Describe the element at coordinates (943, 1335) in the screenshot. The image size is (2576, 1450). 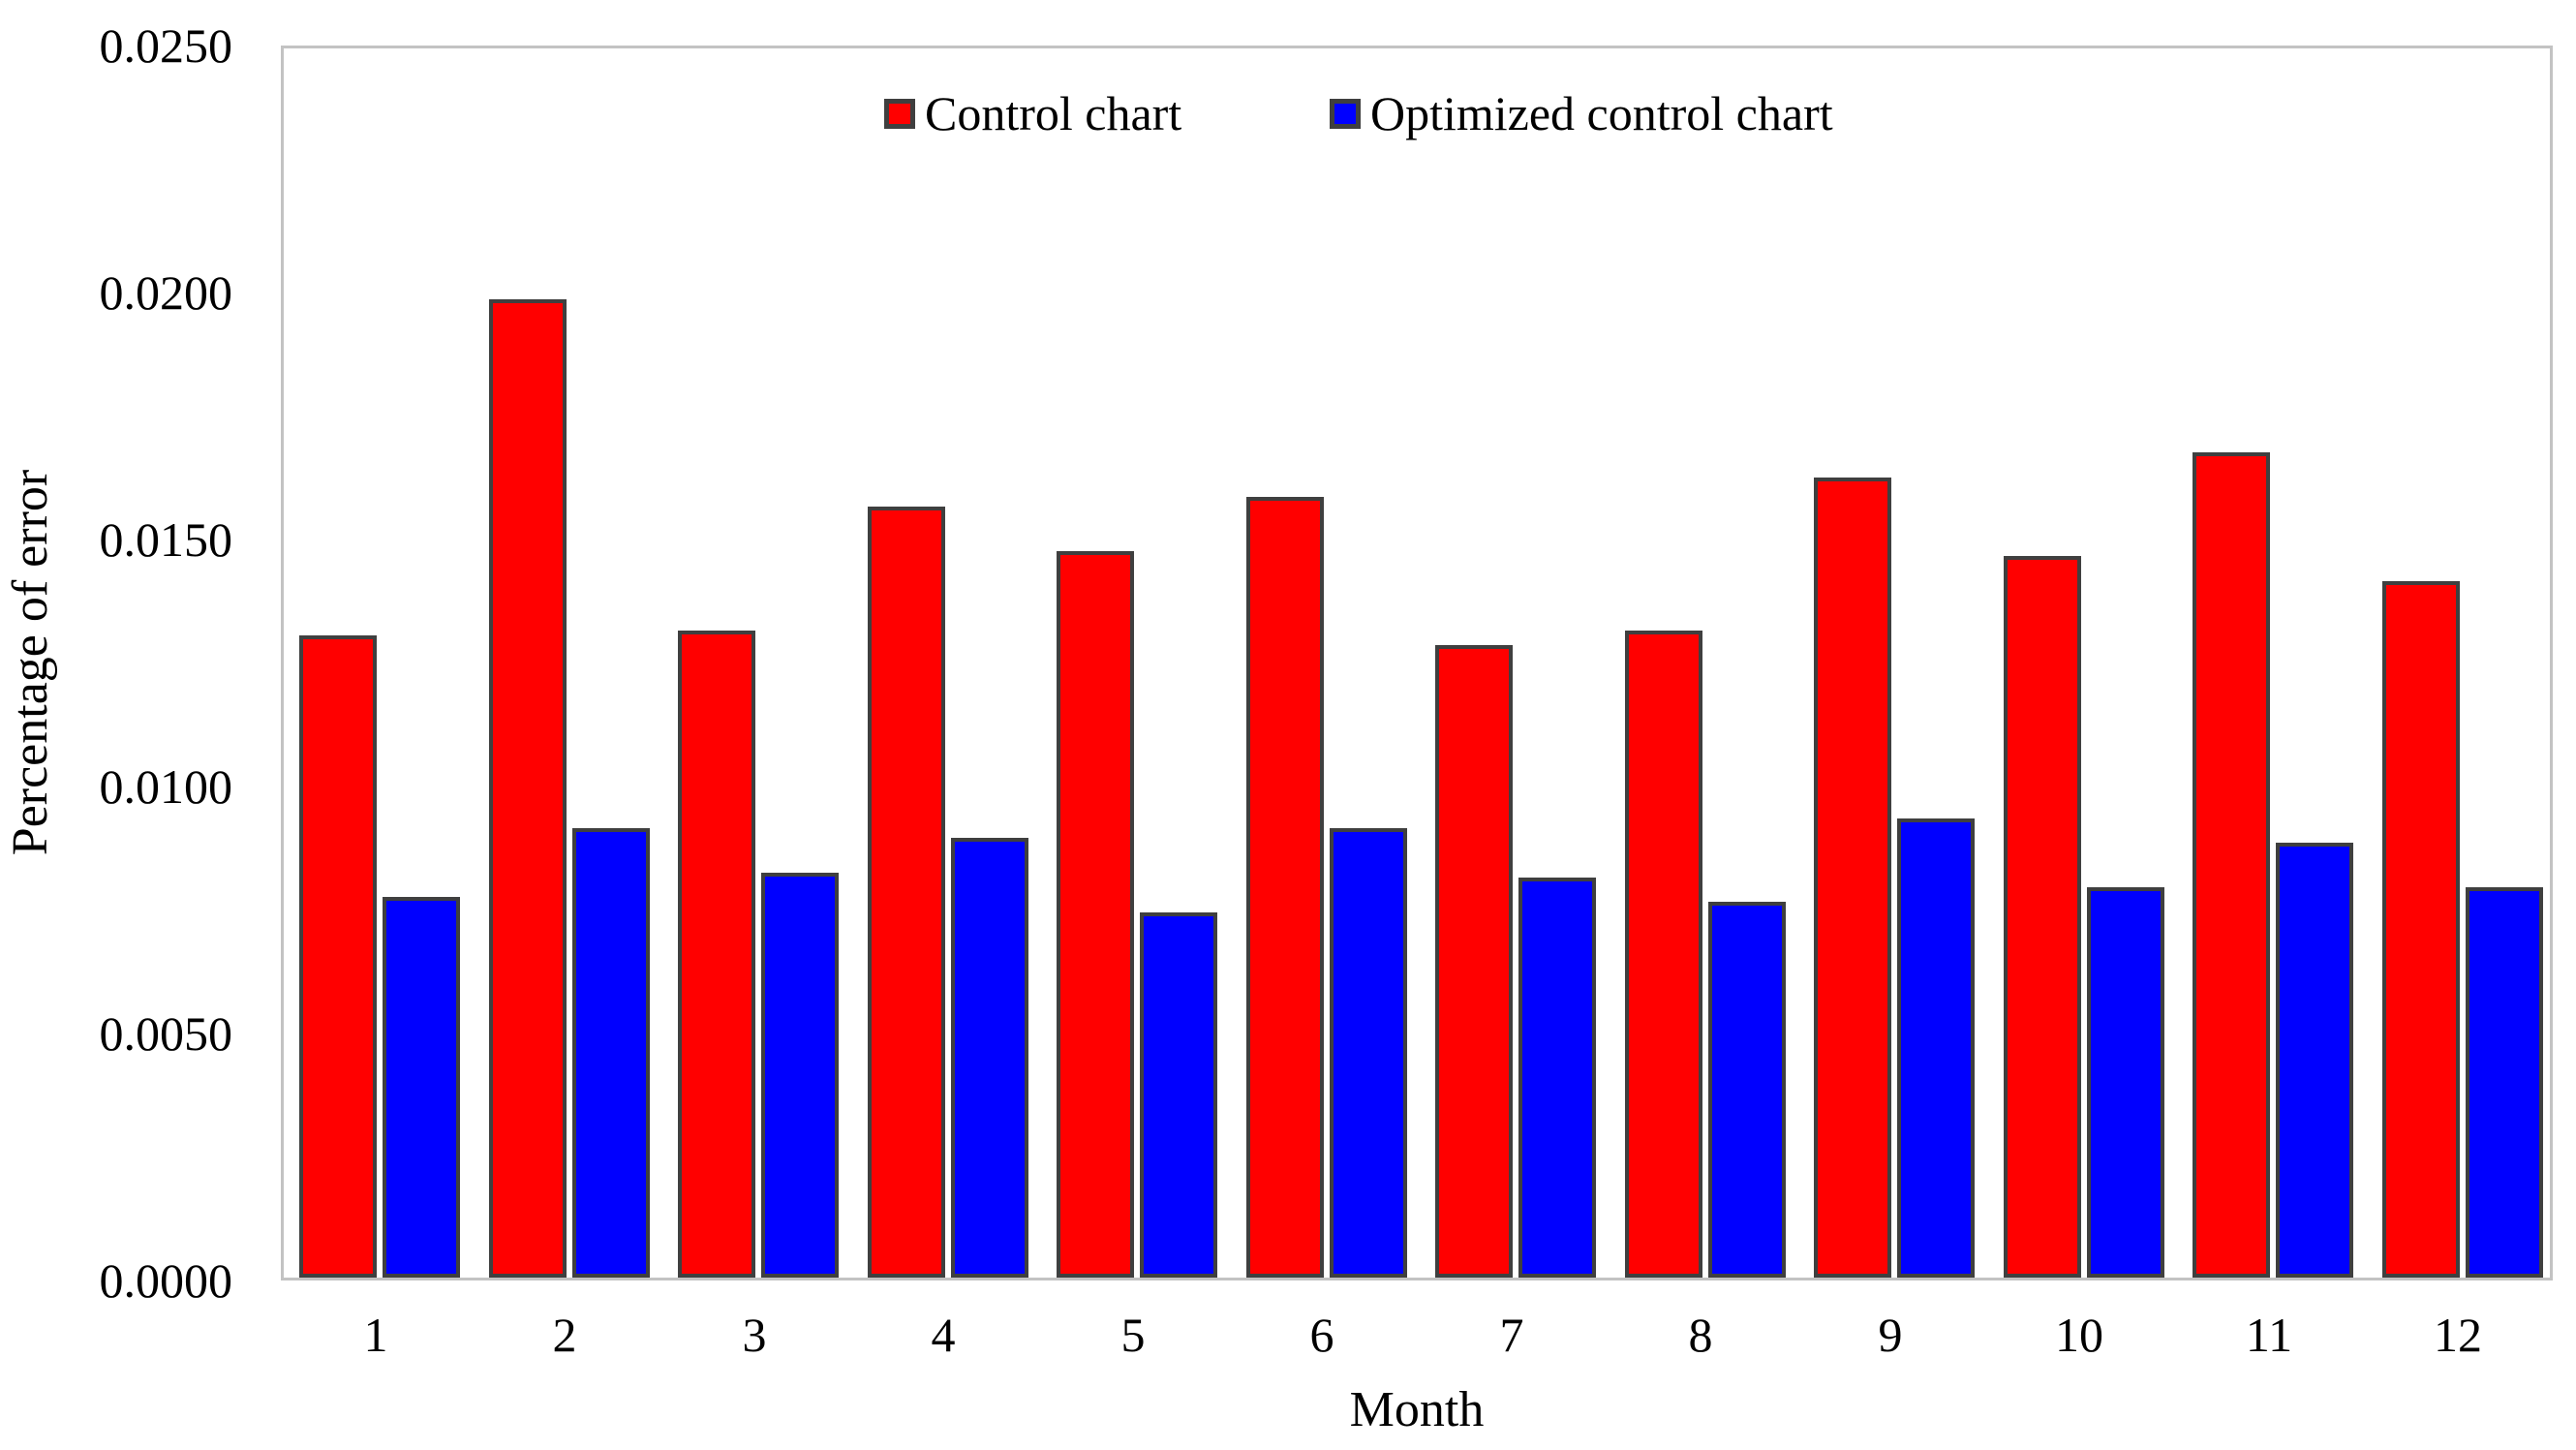
I see `x-tick-label-4: 4` at that location.